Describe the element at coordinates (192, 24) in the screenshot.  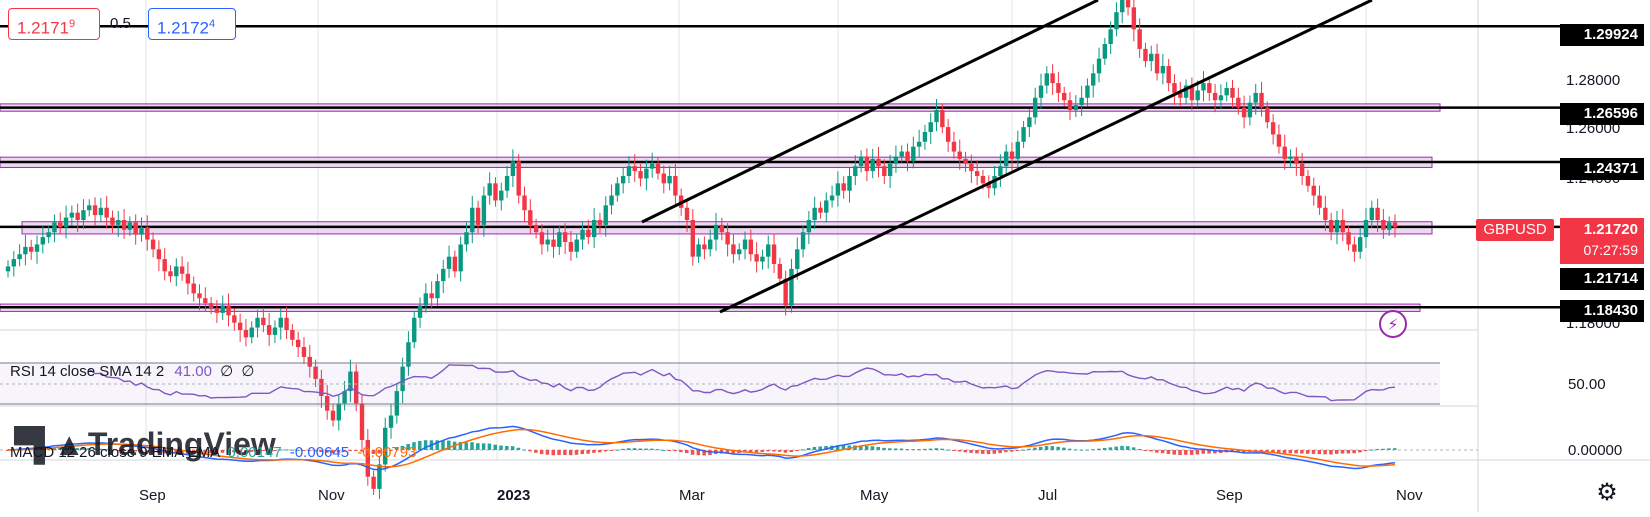
I see `ask-price-box: 1.21724` at that location.